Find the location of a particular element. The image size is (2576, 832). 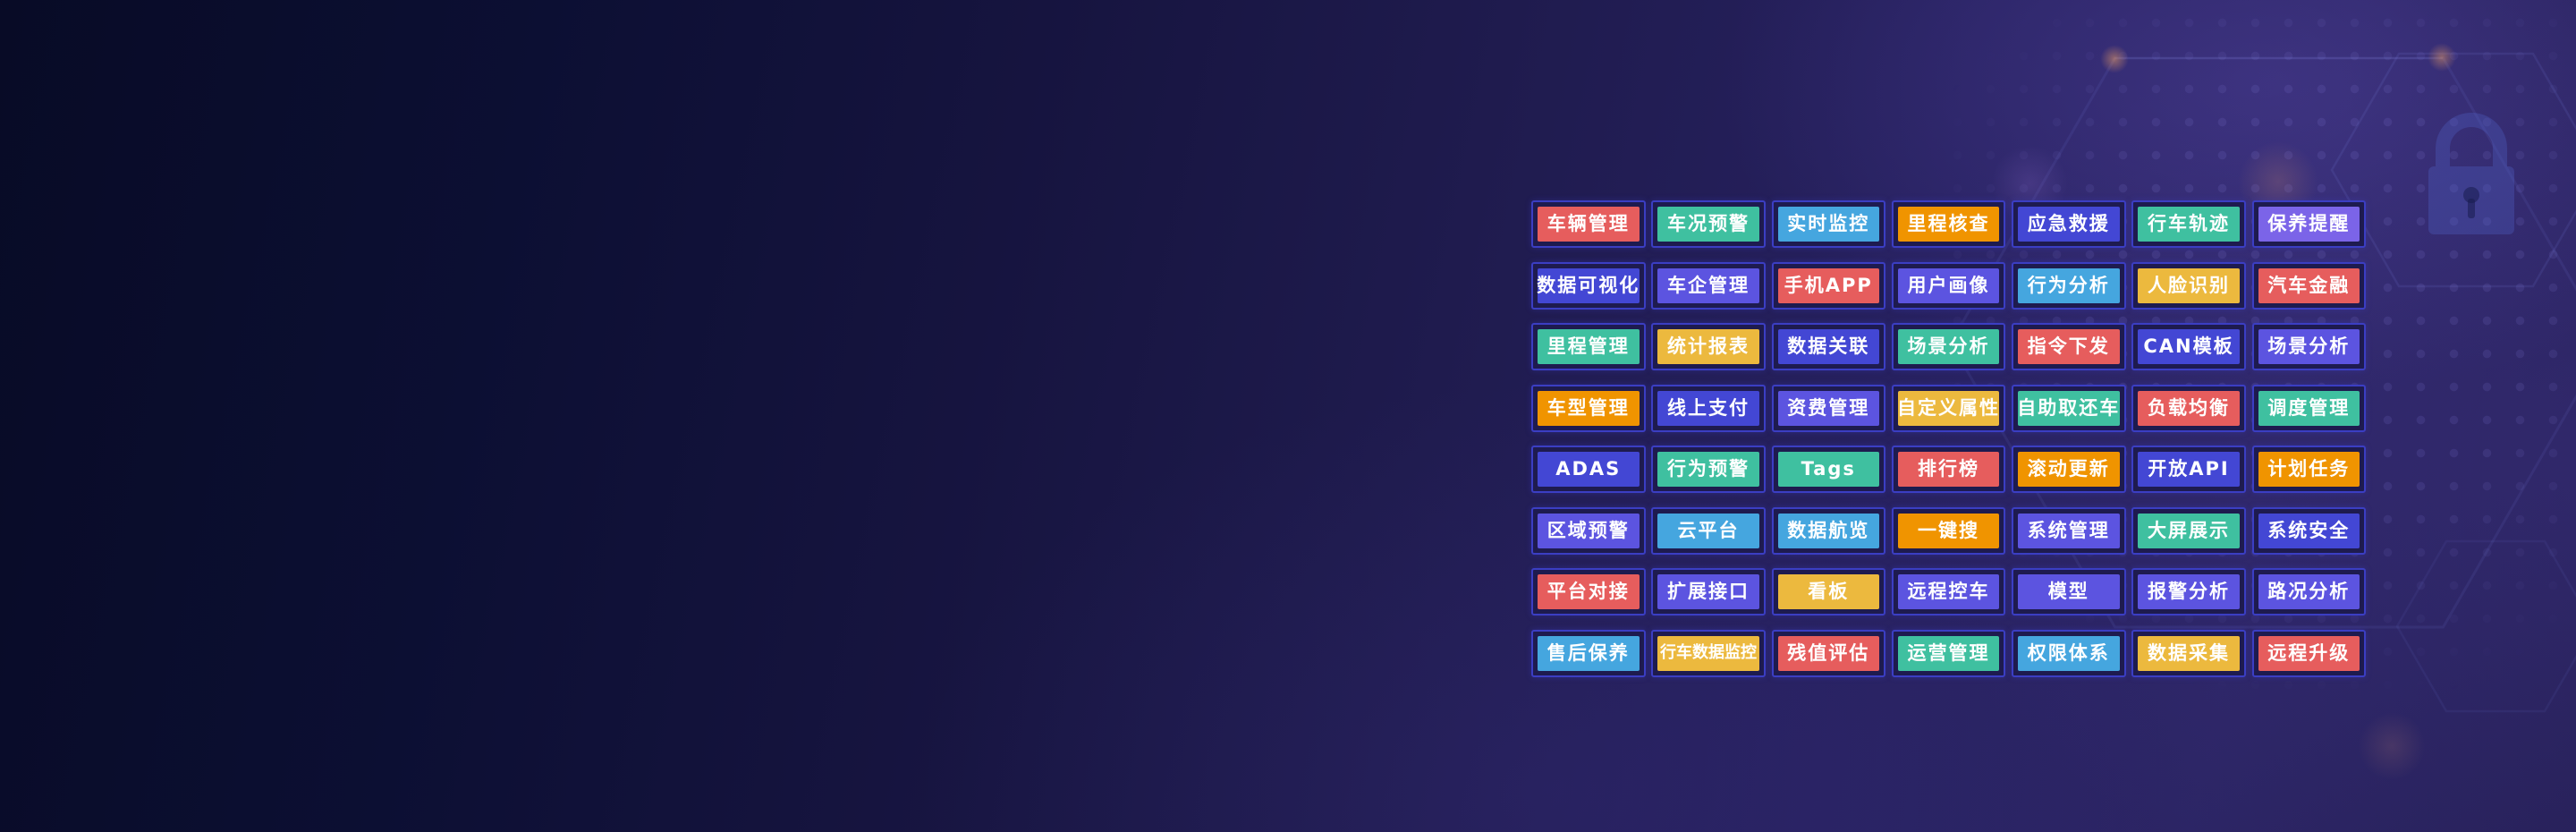

feature-cell: 售后保养 is located at coordinates (1588, 653).